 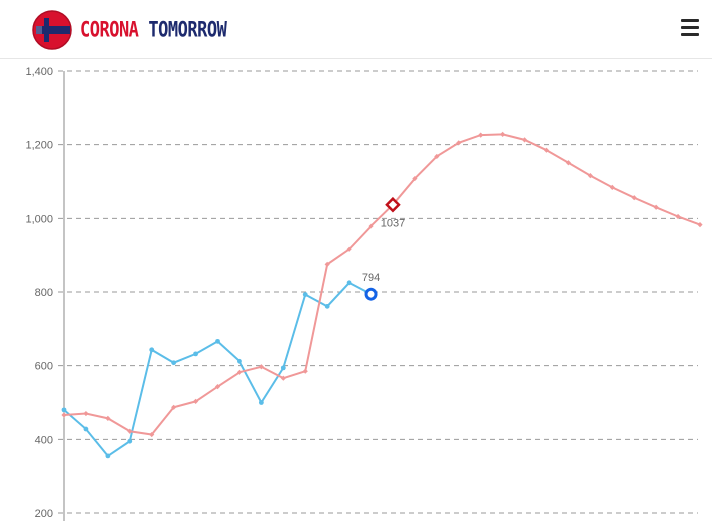 I want to click on actual-latest-marker, so click(x=371, y=294).